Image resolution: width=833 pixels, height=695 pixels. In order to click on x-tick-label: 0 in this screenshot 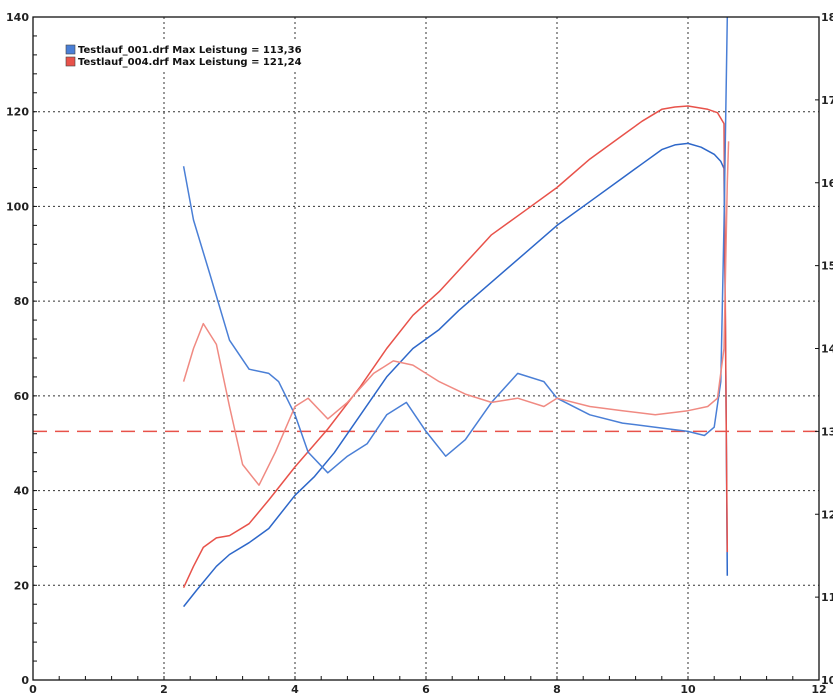, I will do `click(33, 689)`.